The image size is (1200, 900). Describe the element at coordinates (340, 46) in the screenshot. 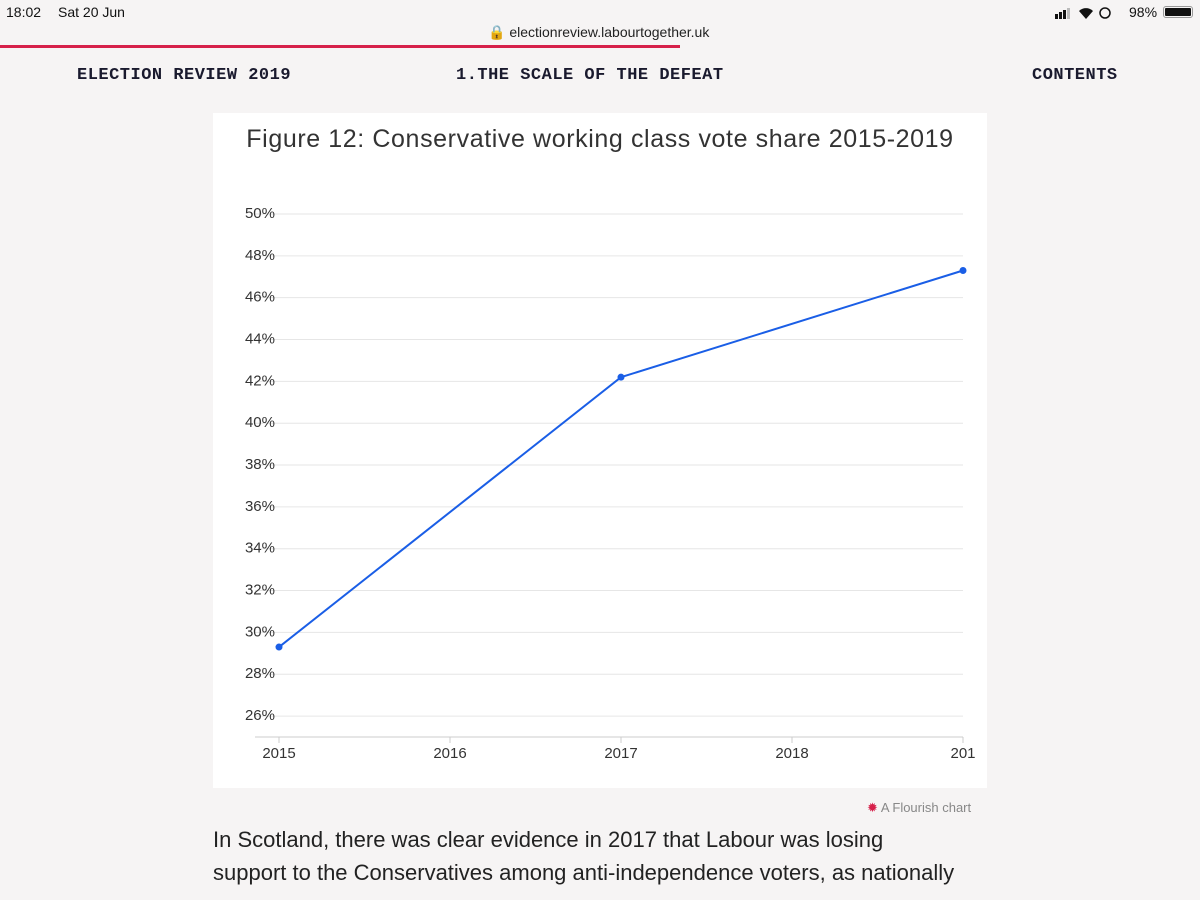

I see `progress-bar` at that location.